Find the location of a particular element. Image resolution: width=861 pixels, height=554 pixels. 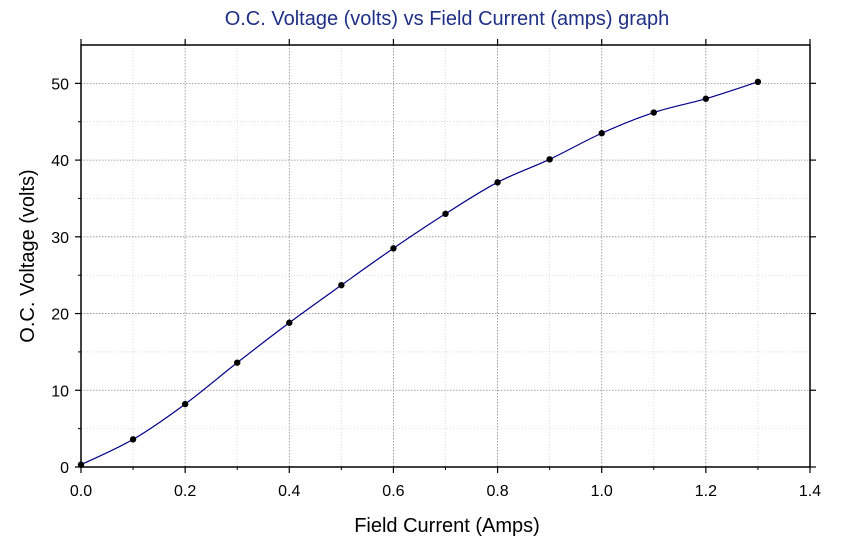

y-tick-label: 10 is located at coordinates (60, 391).